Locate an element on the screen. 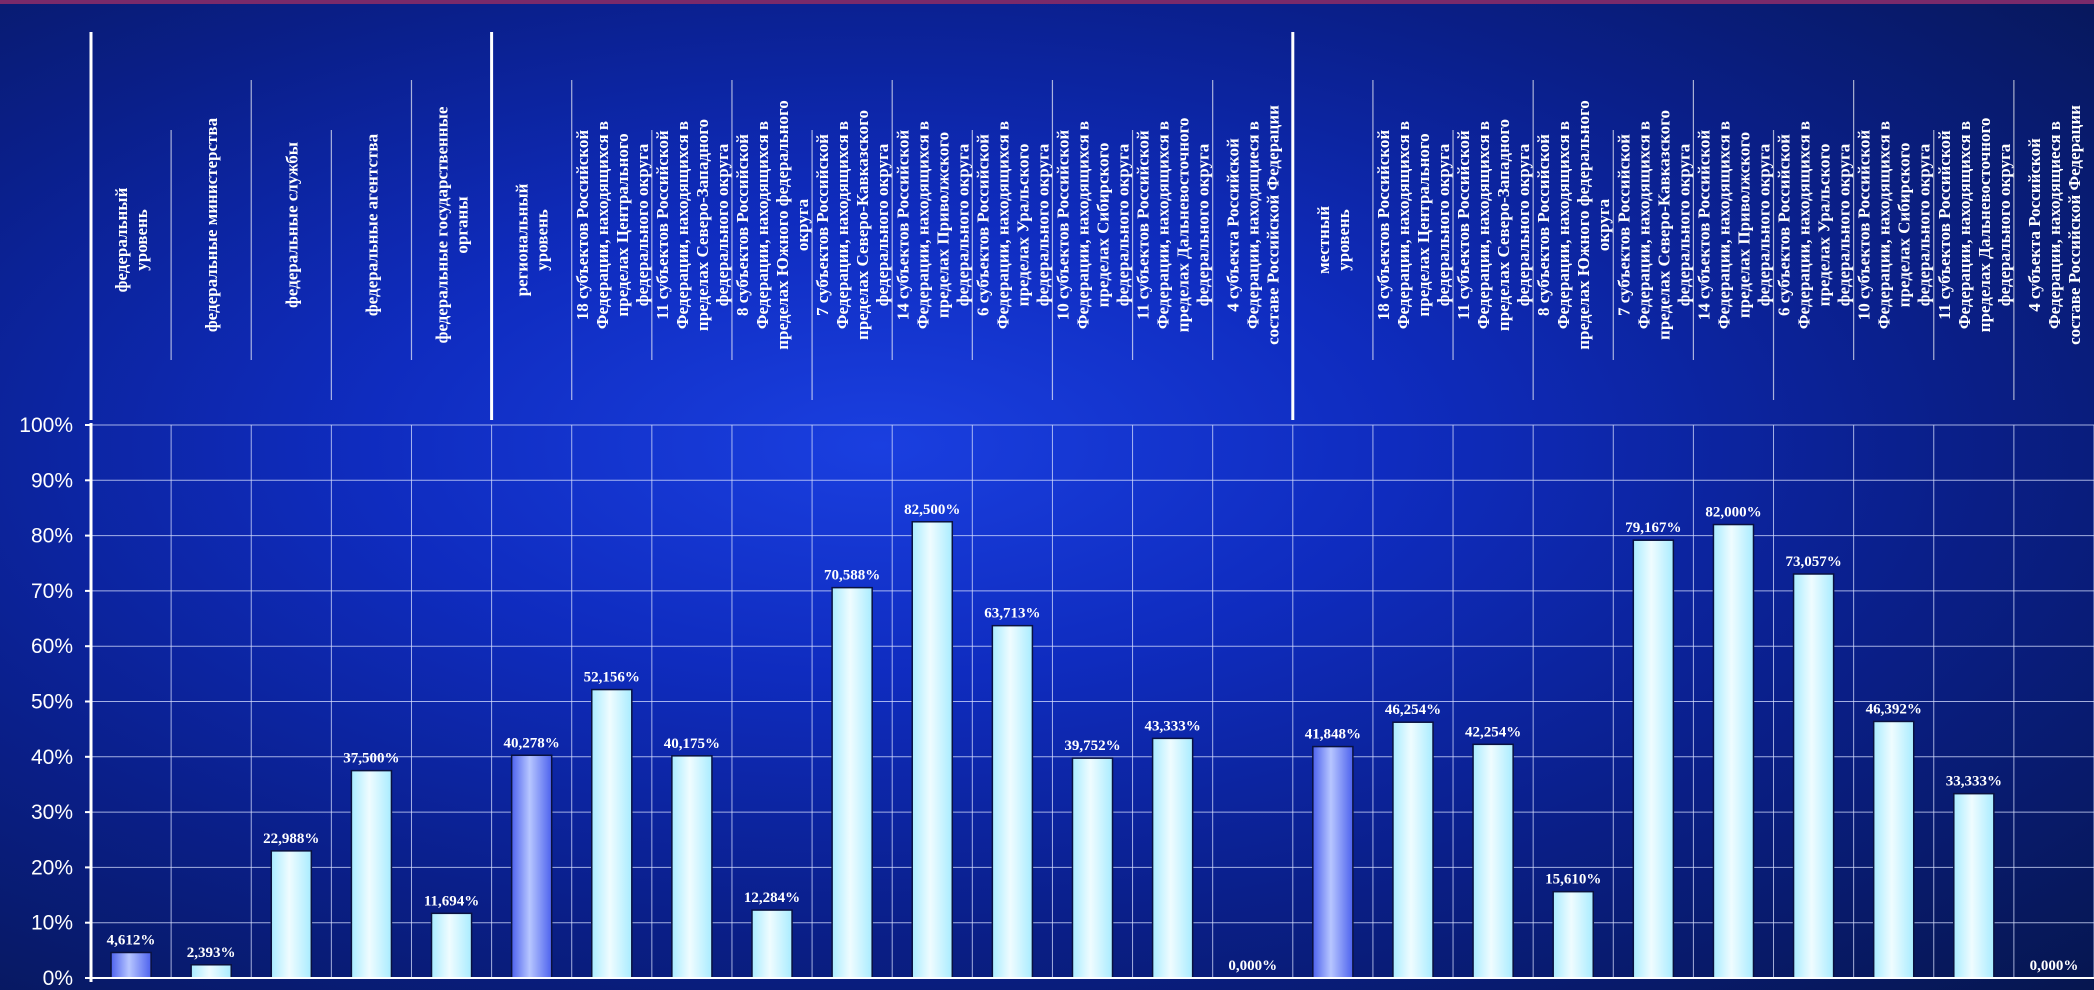 The width and height of the screenshot is (2094, 990). value-label: 11,694% is located at coordinates (451, 901).